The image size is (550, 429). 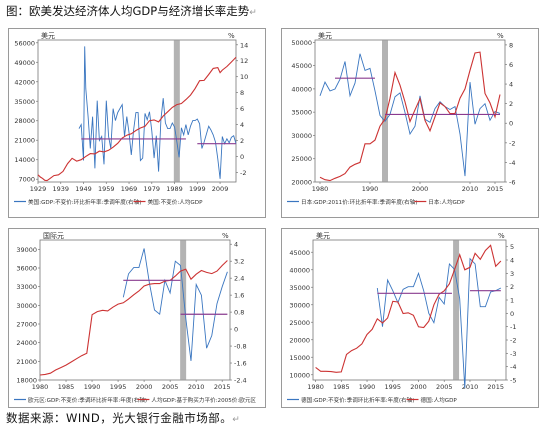 What do you see at coordinates (444, 387) in the screenshot?
I see `x-tick-label: 2005` at bounding box center [444, 387].